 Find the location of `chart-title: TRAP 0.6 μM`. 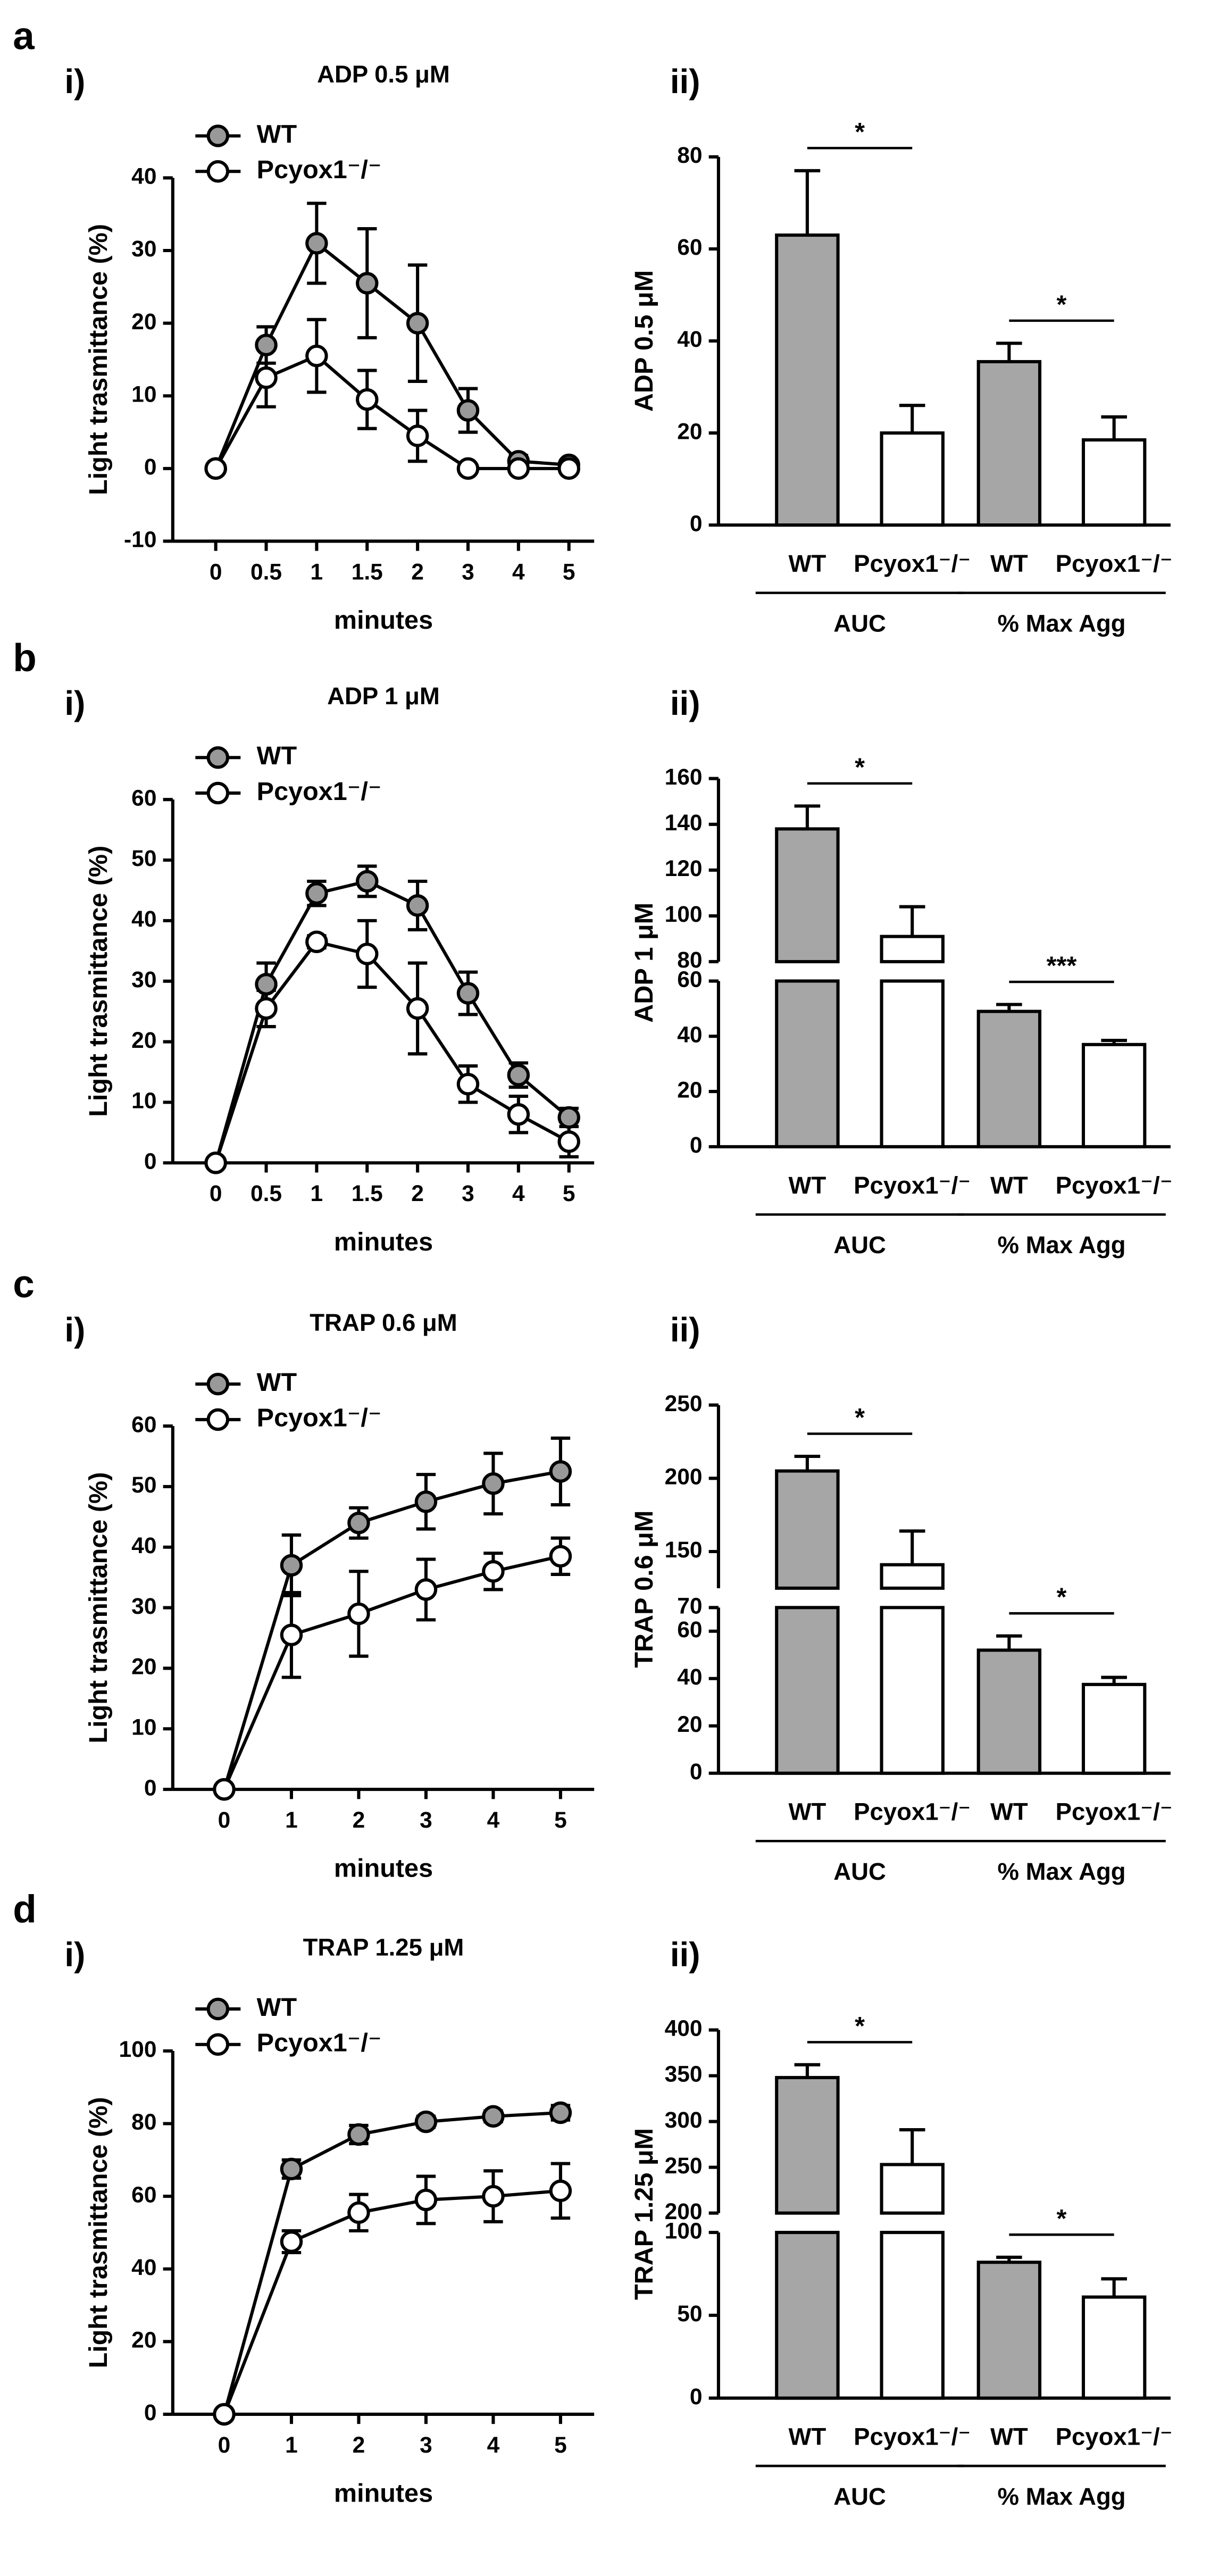

chart-title: TRAP 0.6 μM is located at coordinates (383, 1323).